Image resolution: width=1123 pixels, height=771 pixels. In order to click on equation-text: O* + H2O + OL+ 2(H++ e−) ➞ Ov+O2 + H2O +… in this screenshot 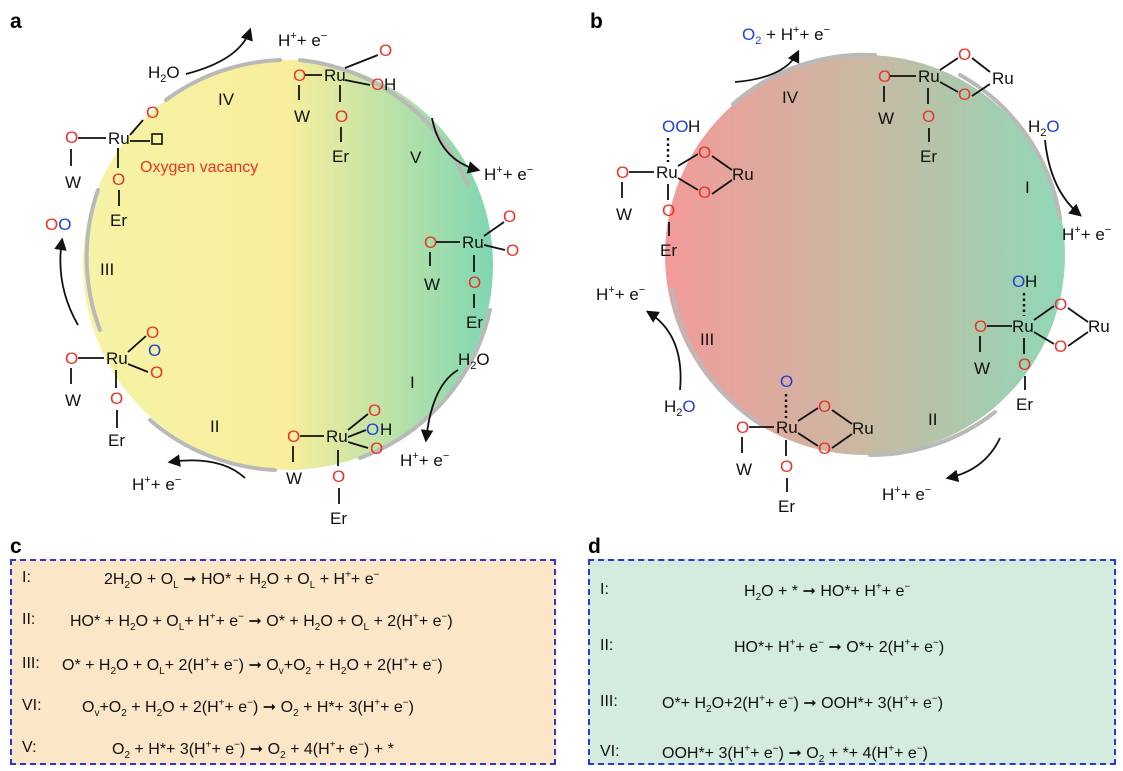, I will do `click(252, 666)`.